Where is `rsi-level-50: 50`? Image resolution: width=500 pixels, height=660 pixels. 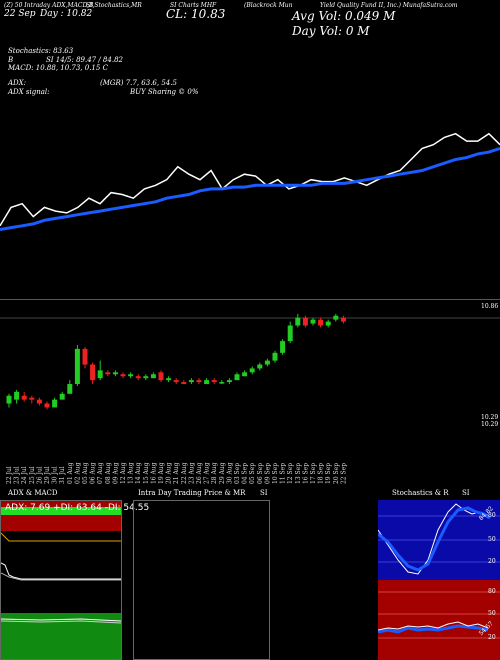 rsi-level-50: 50 is located at coordinates (492, 613).